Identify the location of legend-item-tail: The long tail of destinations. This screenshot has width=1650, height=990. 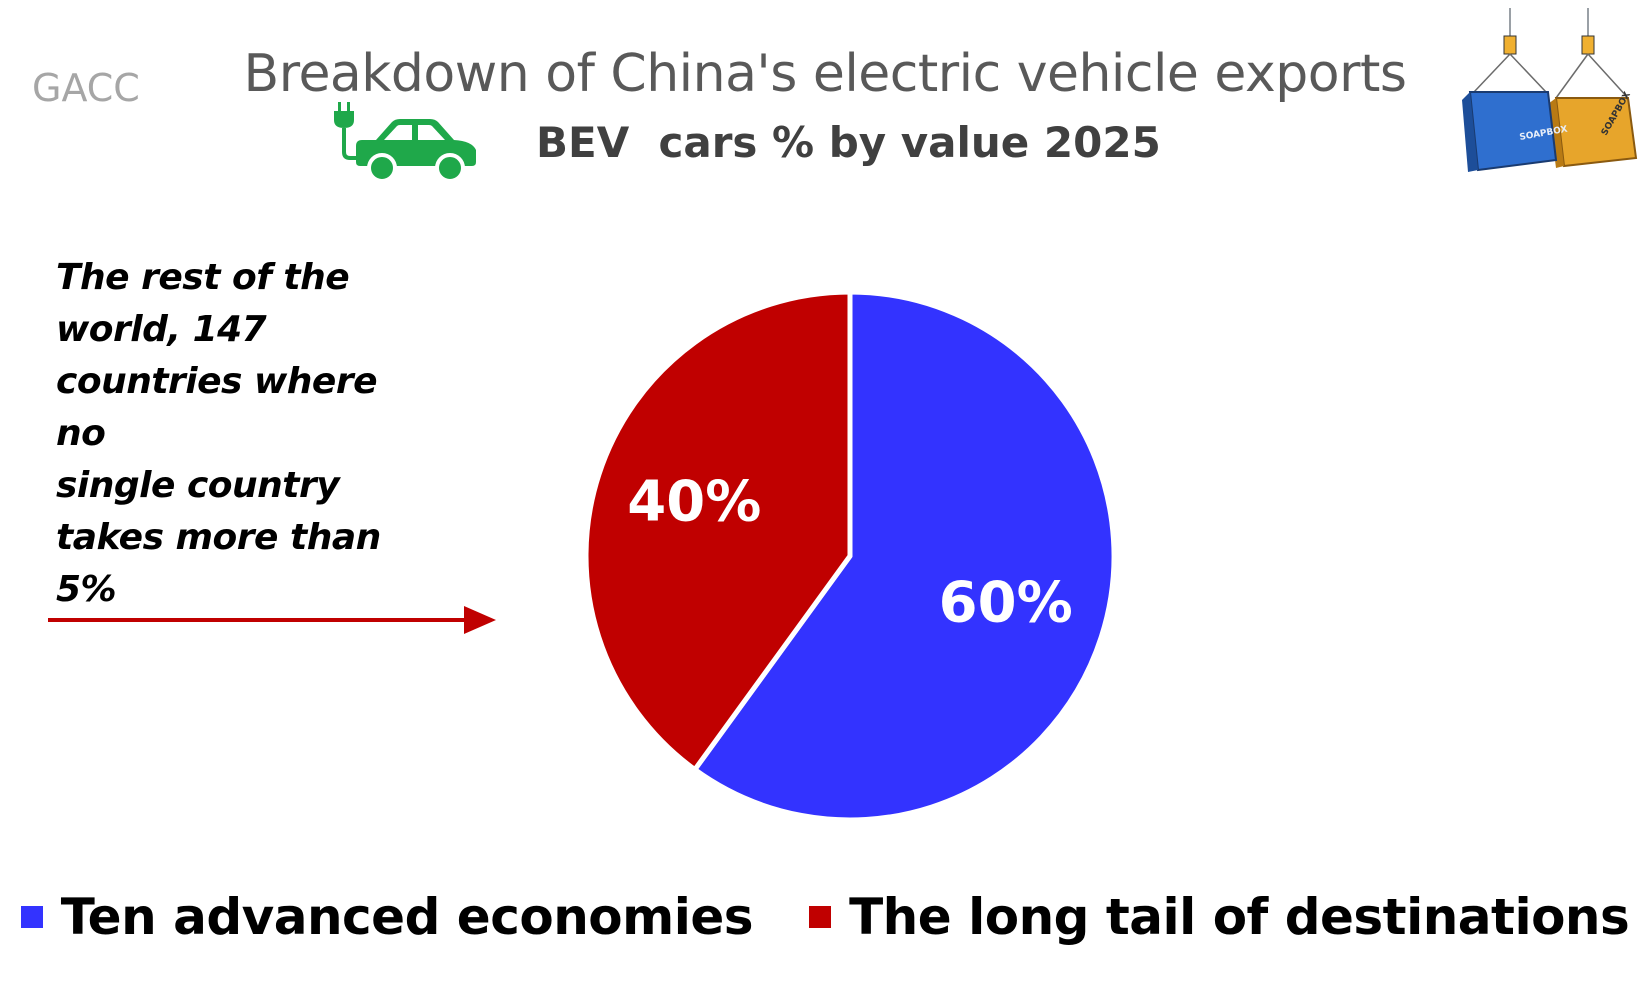
(1219, 917).